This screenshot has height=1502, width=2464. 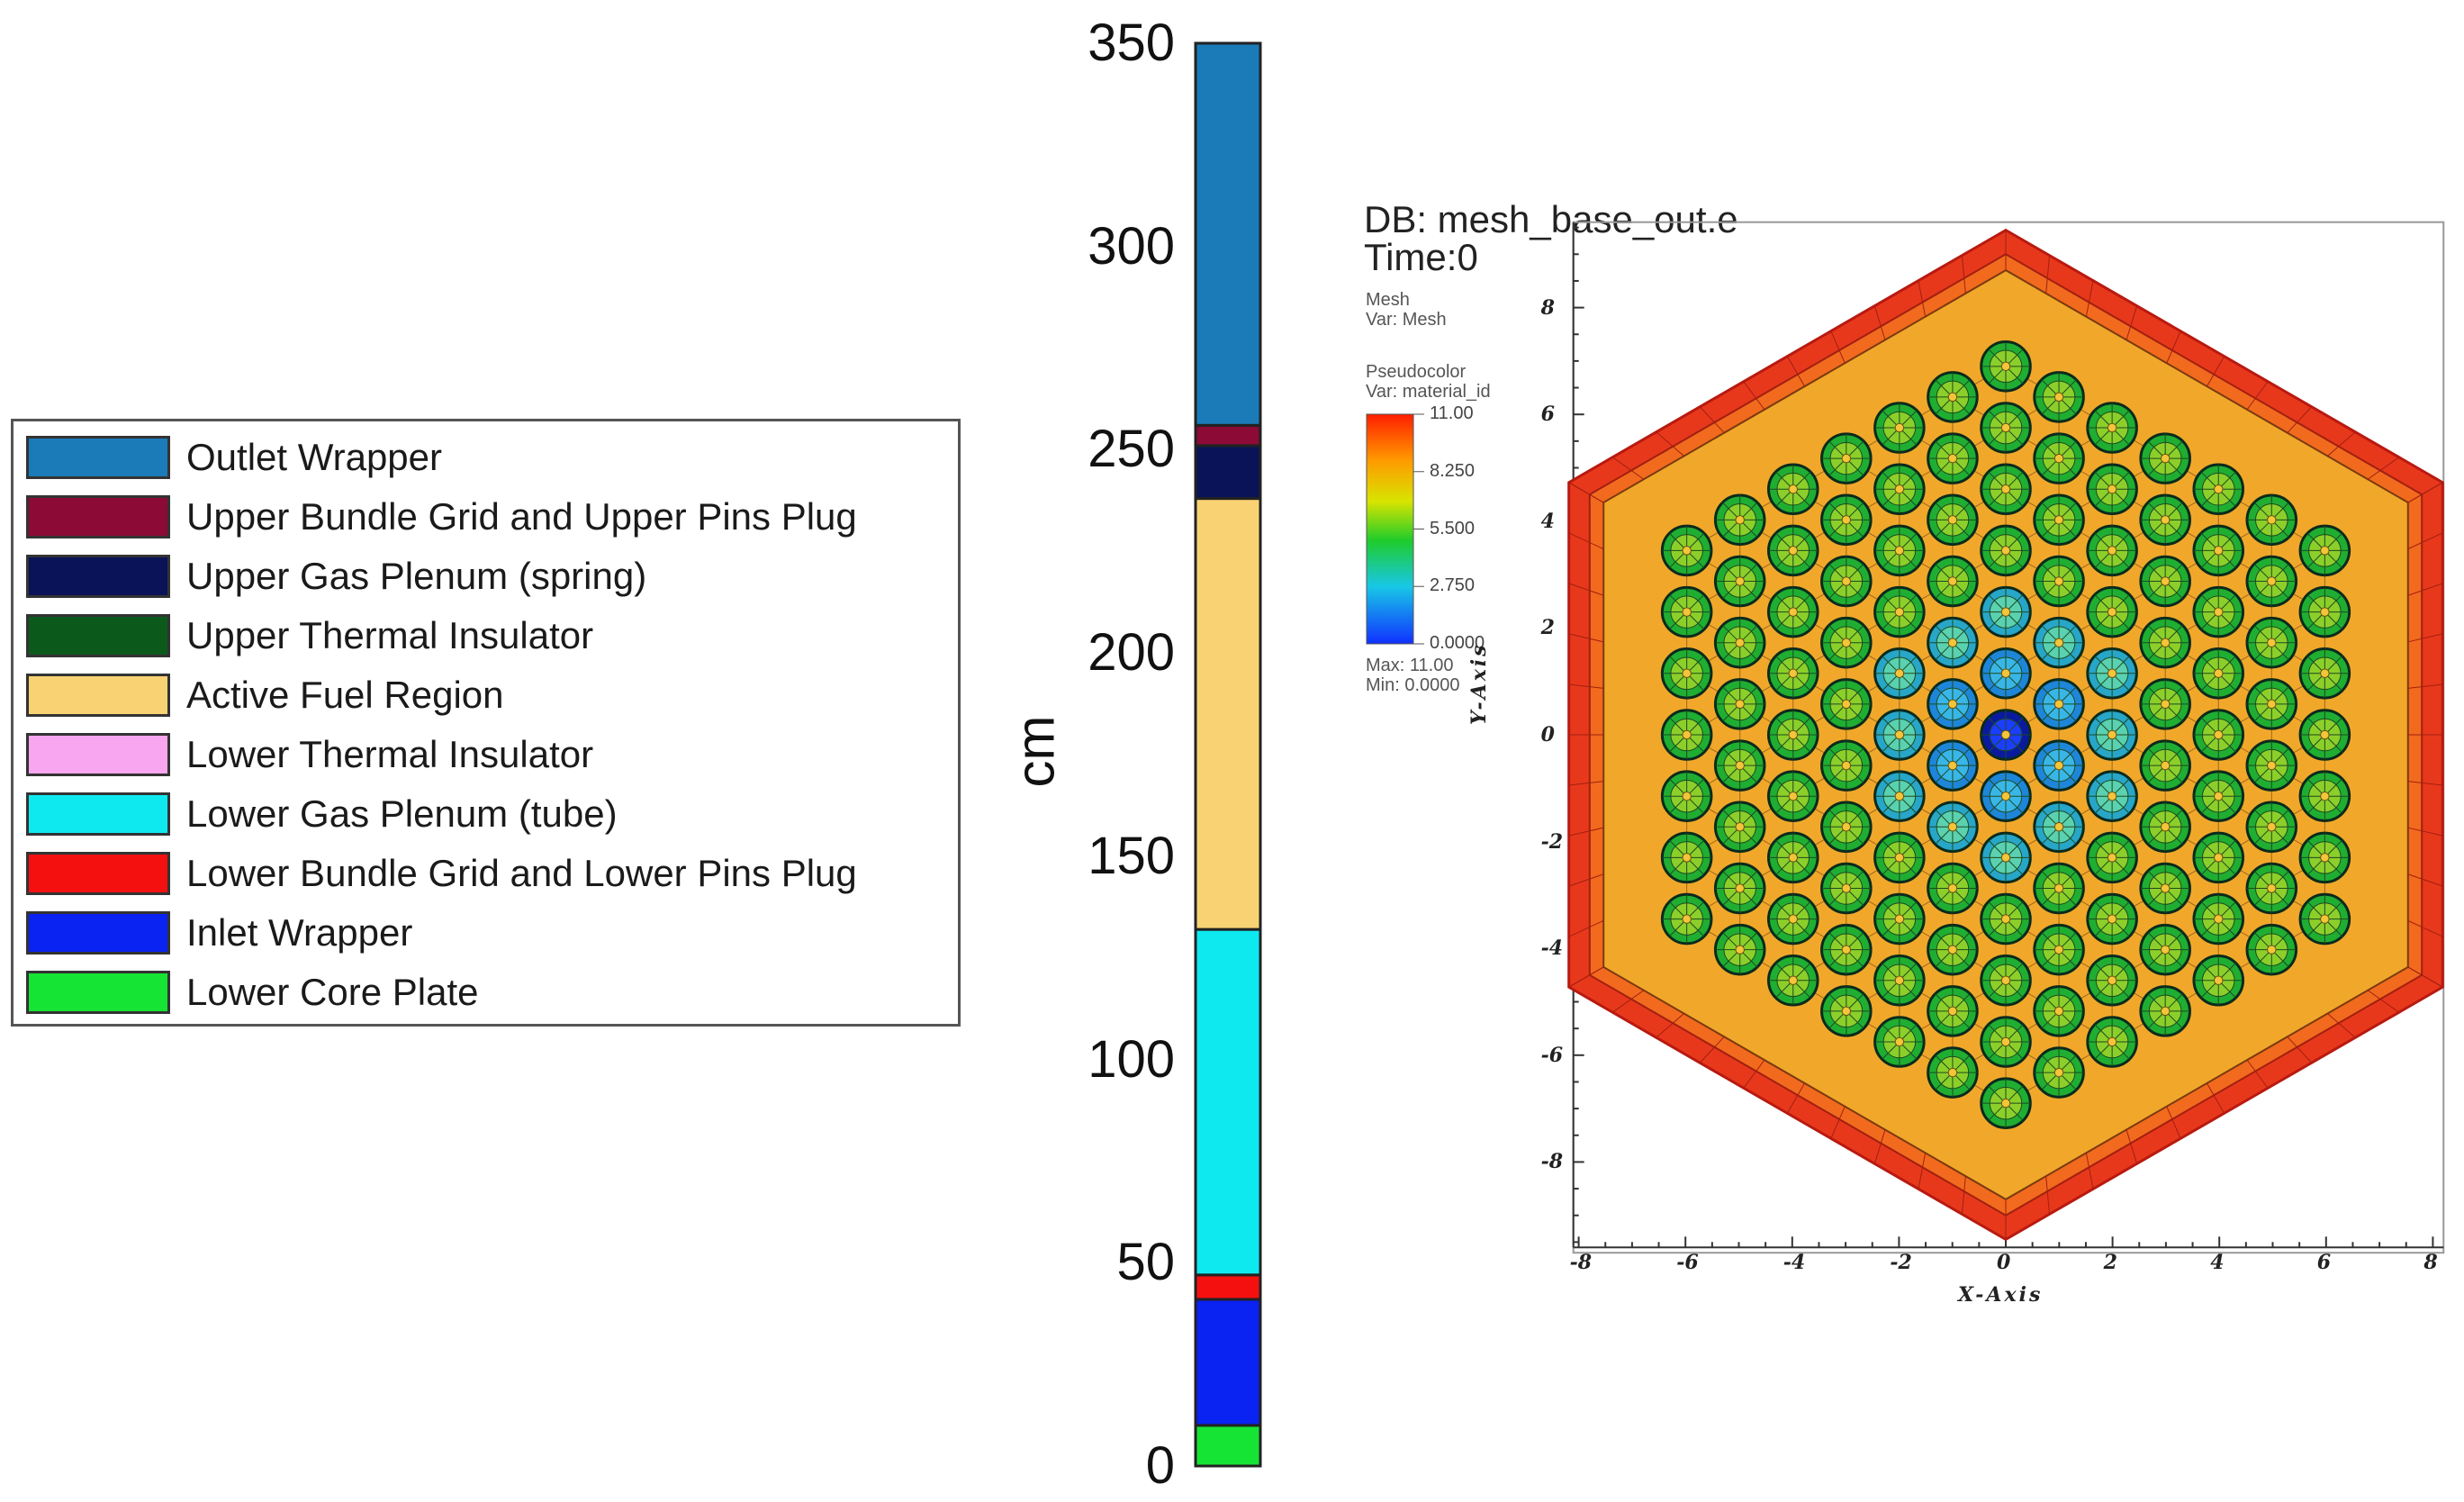 What do you see at coordinates (1552, 949) in the screenshot?
I see `y-tick-label: -4` at bounding box center [1552, 949].